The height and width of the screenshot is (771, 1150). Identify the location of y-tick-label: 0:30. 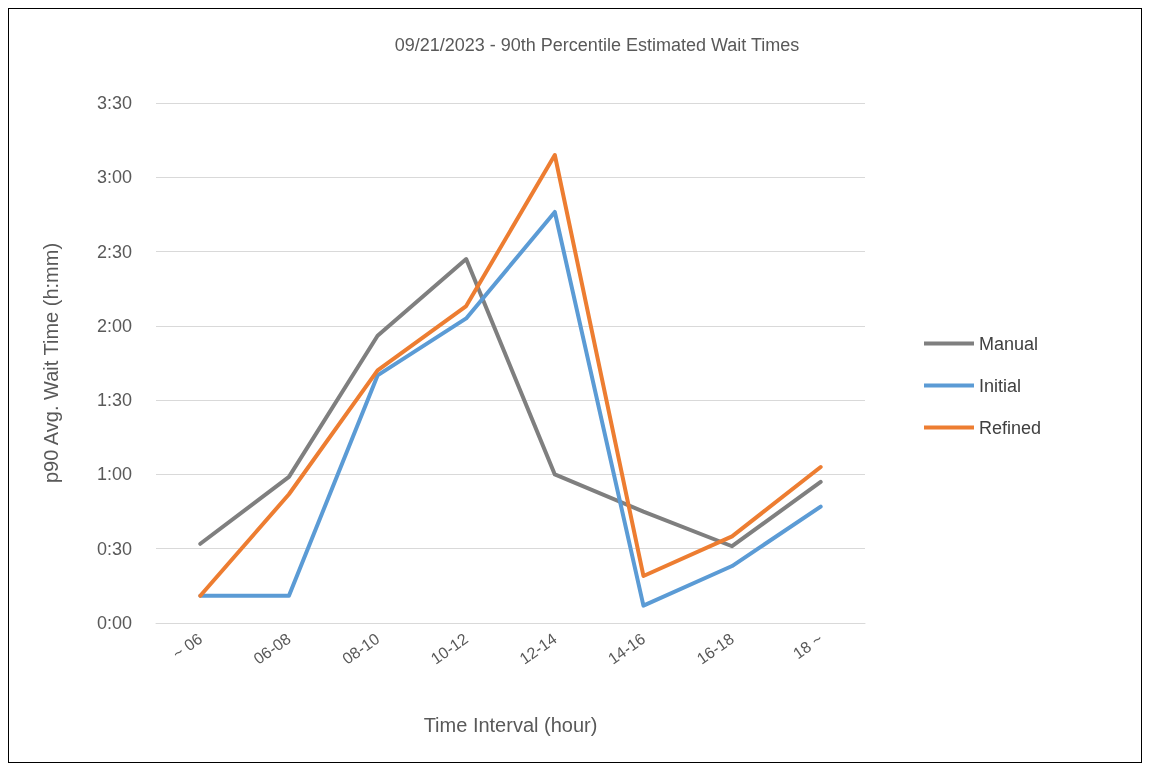
(114, 548).